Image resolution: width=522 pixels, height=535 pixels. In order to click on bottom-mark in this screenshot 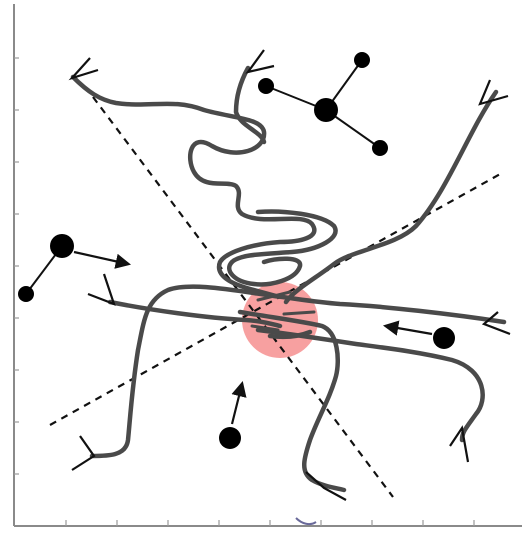, I will do `click(306, 521)`.